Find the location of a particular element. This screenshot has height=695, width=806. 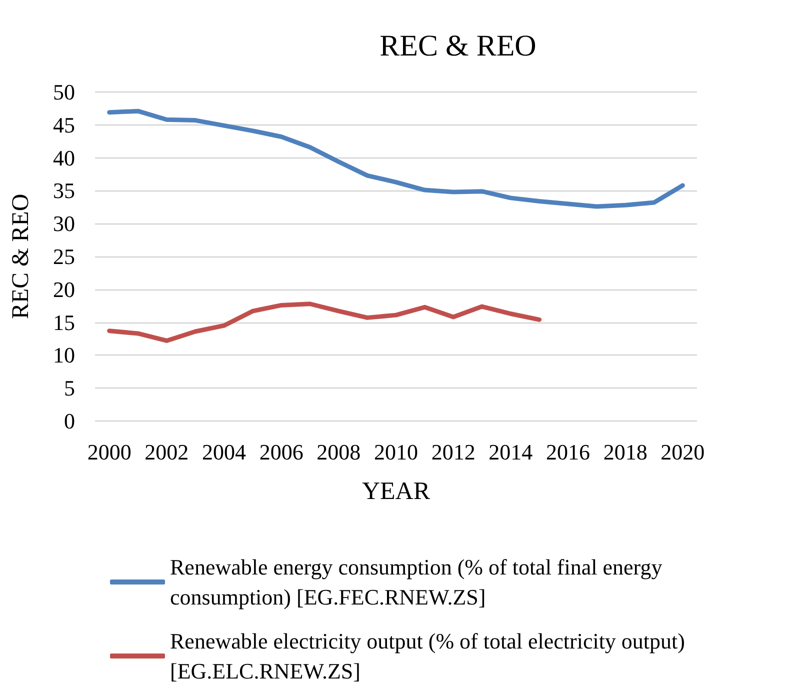

chart-title: REC & REO is located at coordinates (458, 46).